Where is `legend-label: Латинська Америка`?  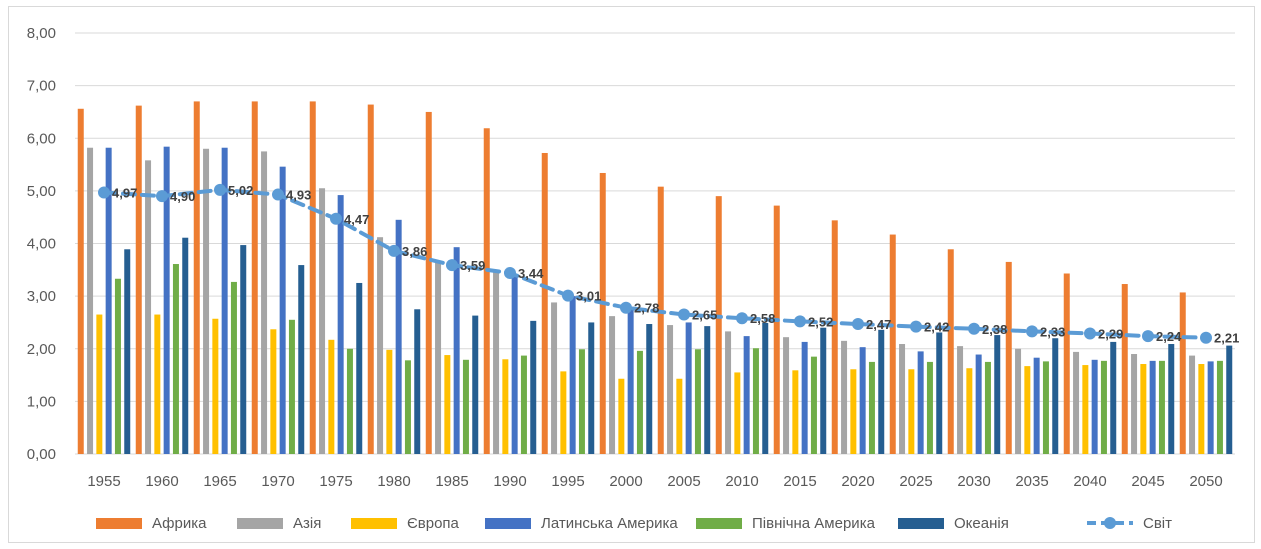
legend-label: Латинська Америка is located at coordinates (609, 523).